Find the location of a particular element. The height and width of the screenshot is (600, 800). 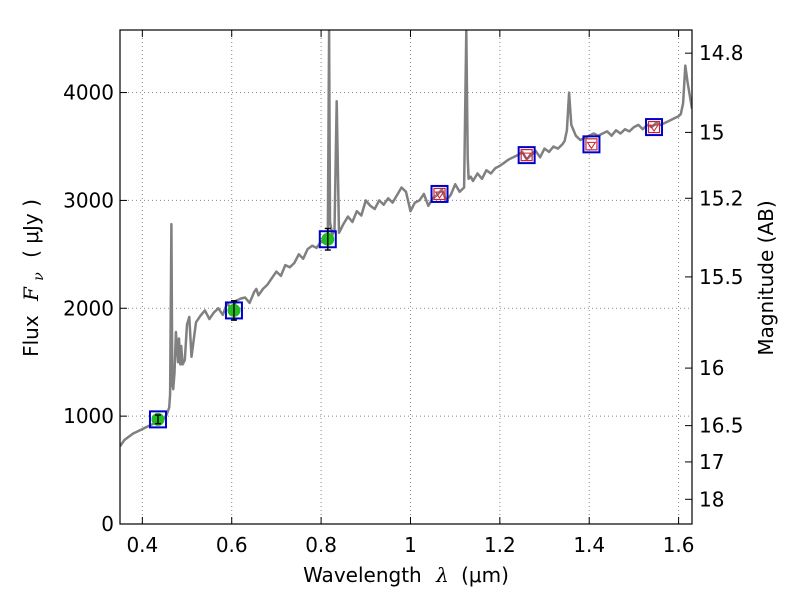

x-axis-label-unit: (μm) is located at coordinates (485, 575).